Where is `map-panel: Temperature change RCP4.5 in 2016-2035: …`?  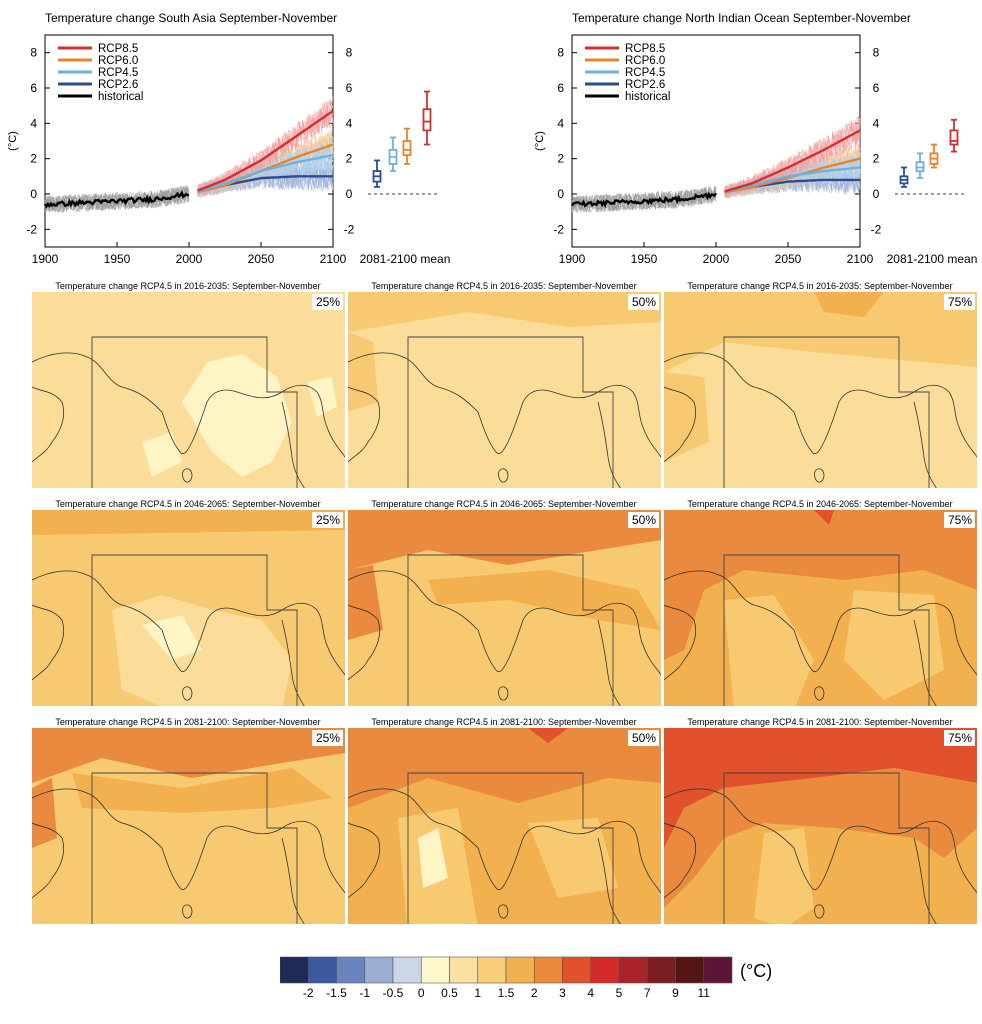
map-panel: Temperature change RCP4.5 in 2016-2035: … is located at coordinates (188, 388).